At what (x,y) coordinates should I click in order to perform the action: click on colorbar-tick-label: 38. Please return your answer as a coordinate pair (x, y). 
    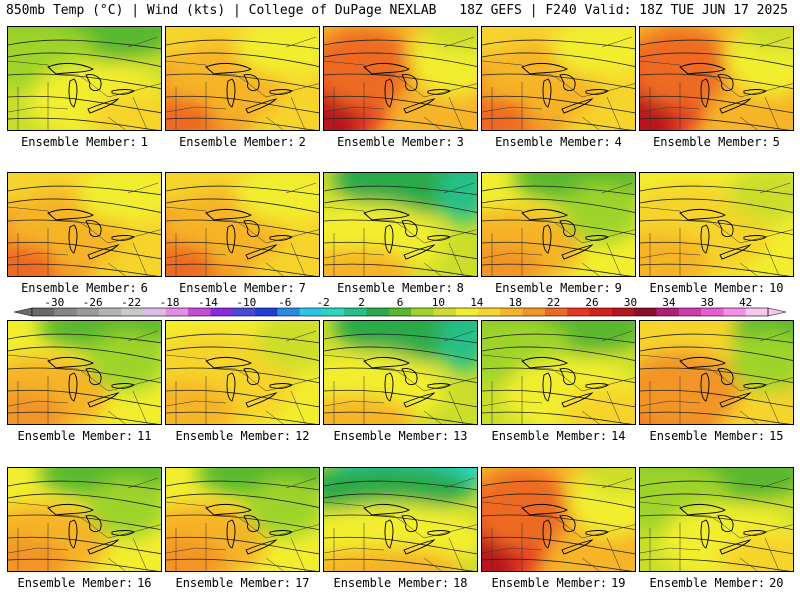
    Looking at the image, I should click on (707, 302).